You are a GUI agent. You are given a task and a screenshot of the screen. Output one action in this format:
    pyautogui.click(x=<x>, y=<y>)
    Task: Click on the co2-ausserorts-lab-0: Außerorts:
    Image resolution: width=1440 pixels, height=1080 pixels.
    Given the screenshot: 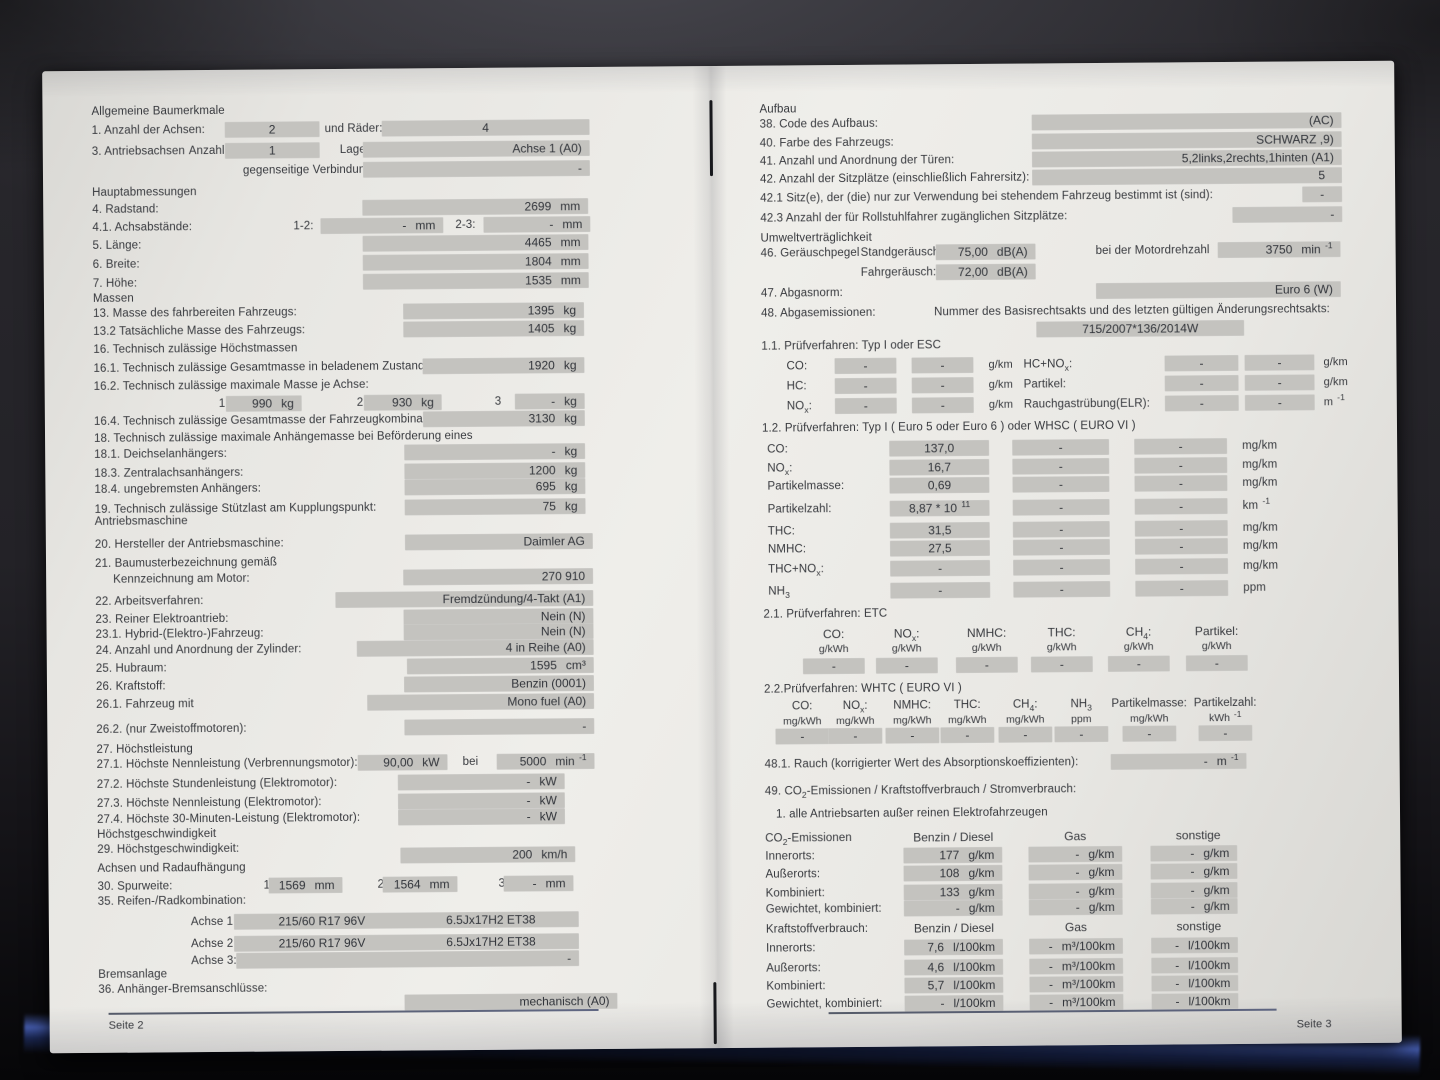 What is the action you would take?
    pyautogui.click(x=793, y=874)
    